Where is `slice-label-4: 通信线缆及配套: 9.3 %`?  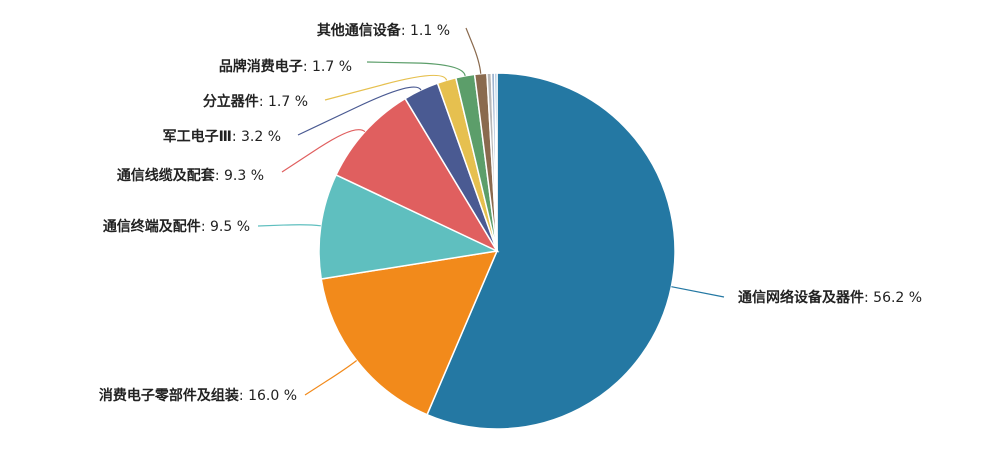
slice-label-4: 通信线缆及配套: 9.3 % is located at coordinates (190, 175).